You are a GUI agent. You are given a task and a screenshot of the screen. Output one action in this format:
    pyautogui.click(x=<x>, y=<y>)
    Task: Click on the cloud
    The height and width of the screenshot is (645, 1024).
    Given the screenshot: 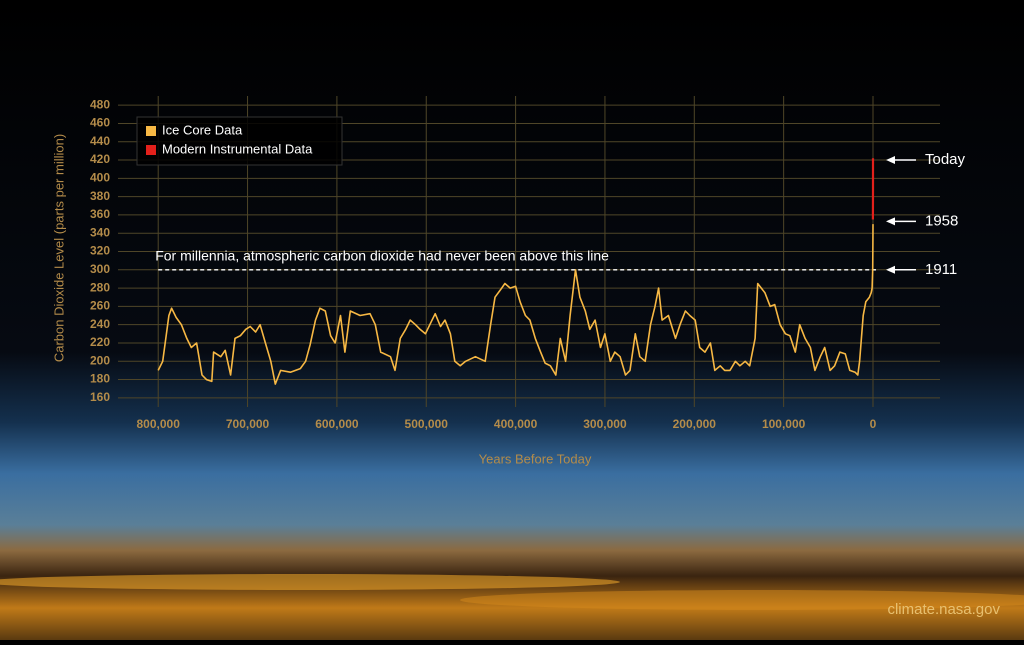 What is the action you would take?
    pyautogui.click(x=310, y=582)
    